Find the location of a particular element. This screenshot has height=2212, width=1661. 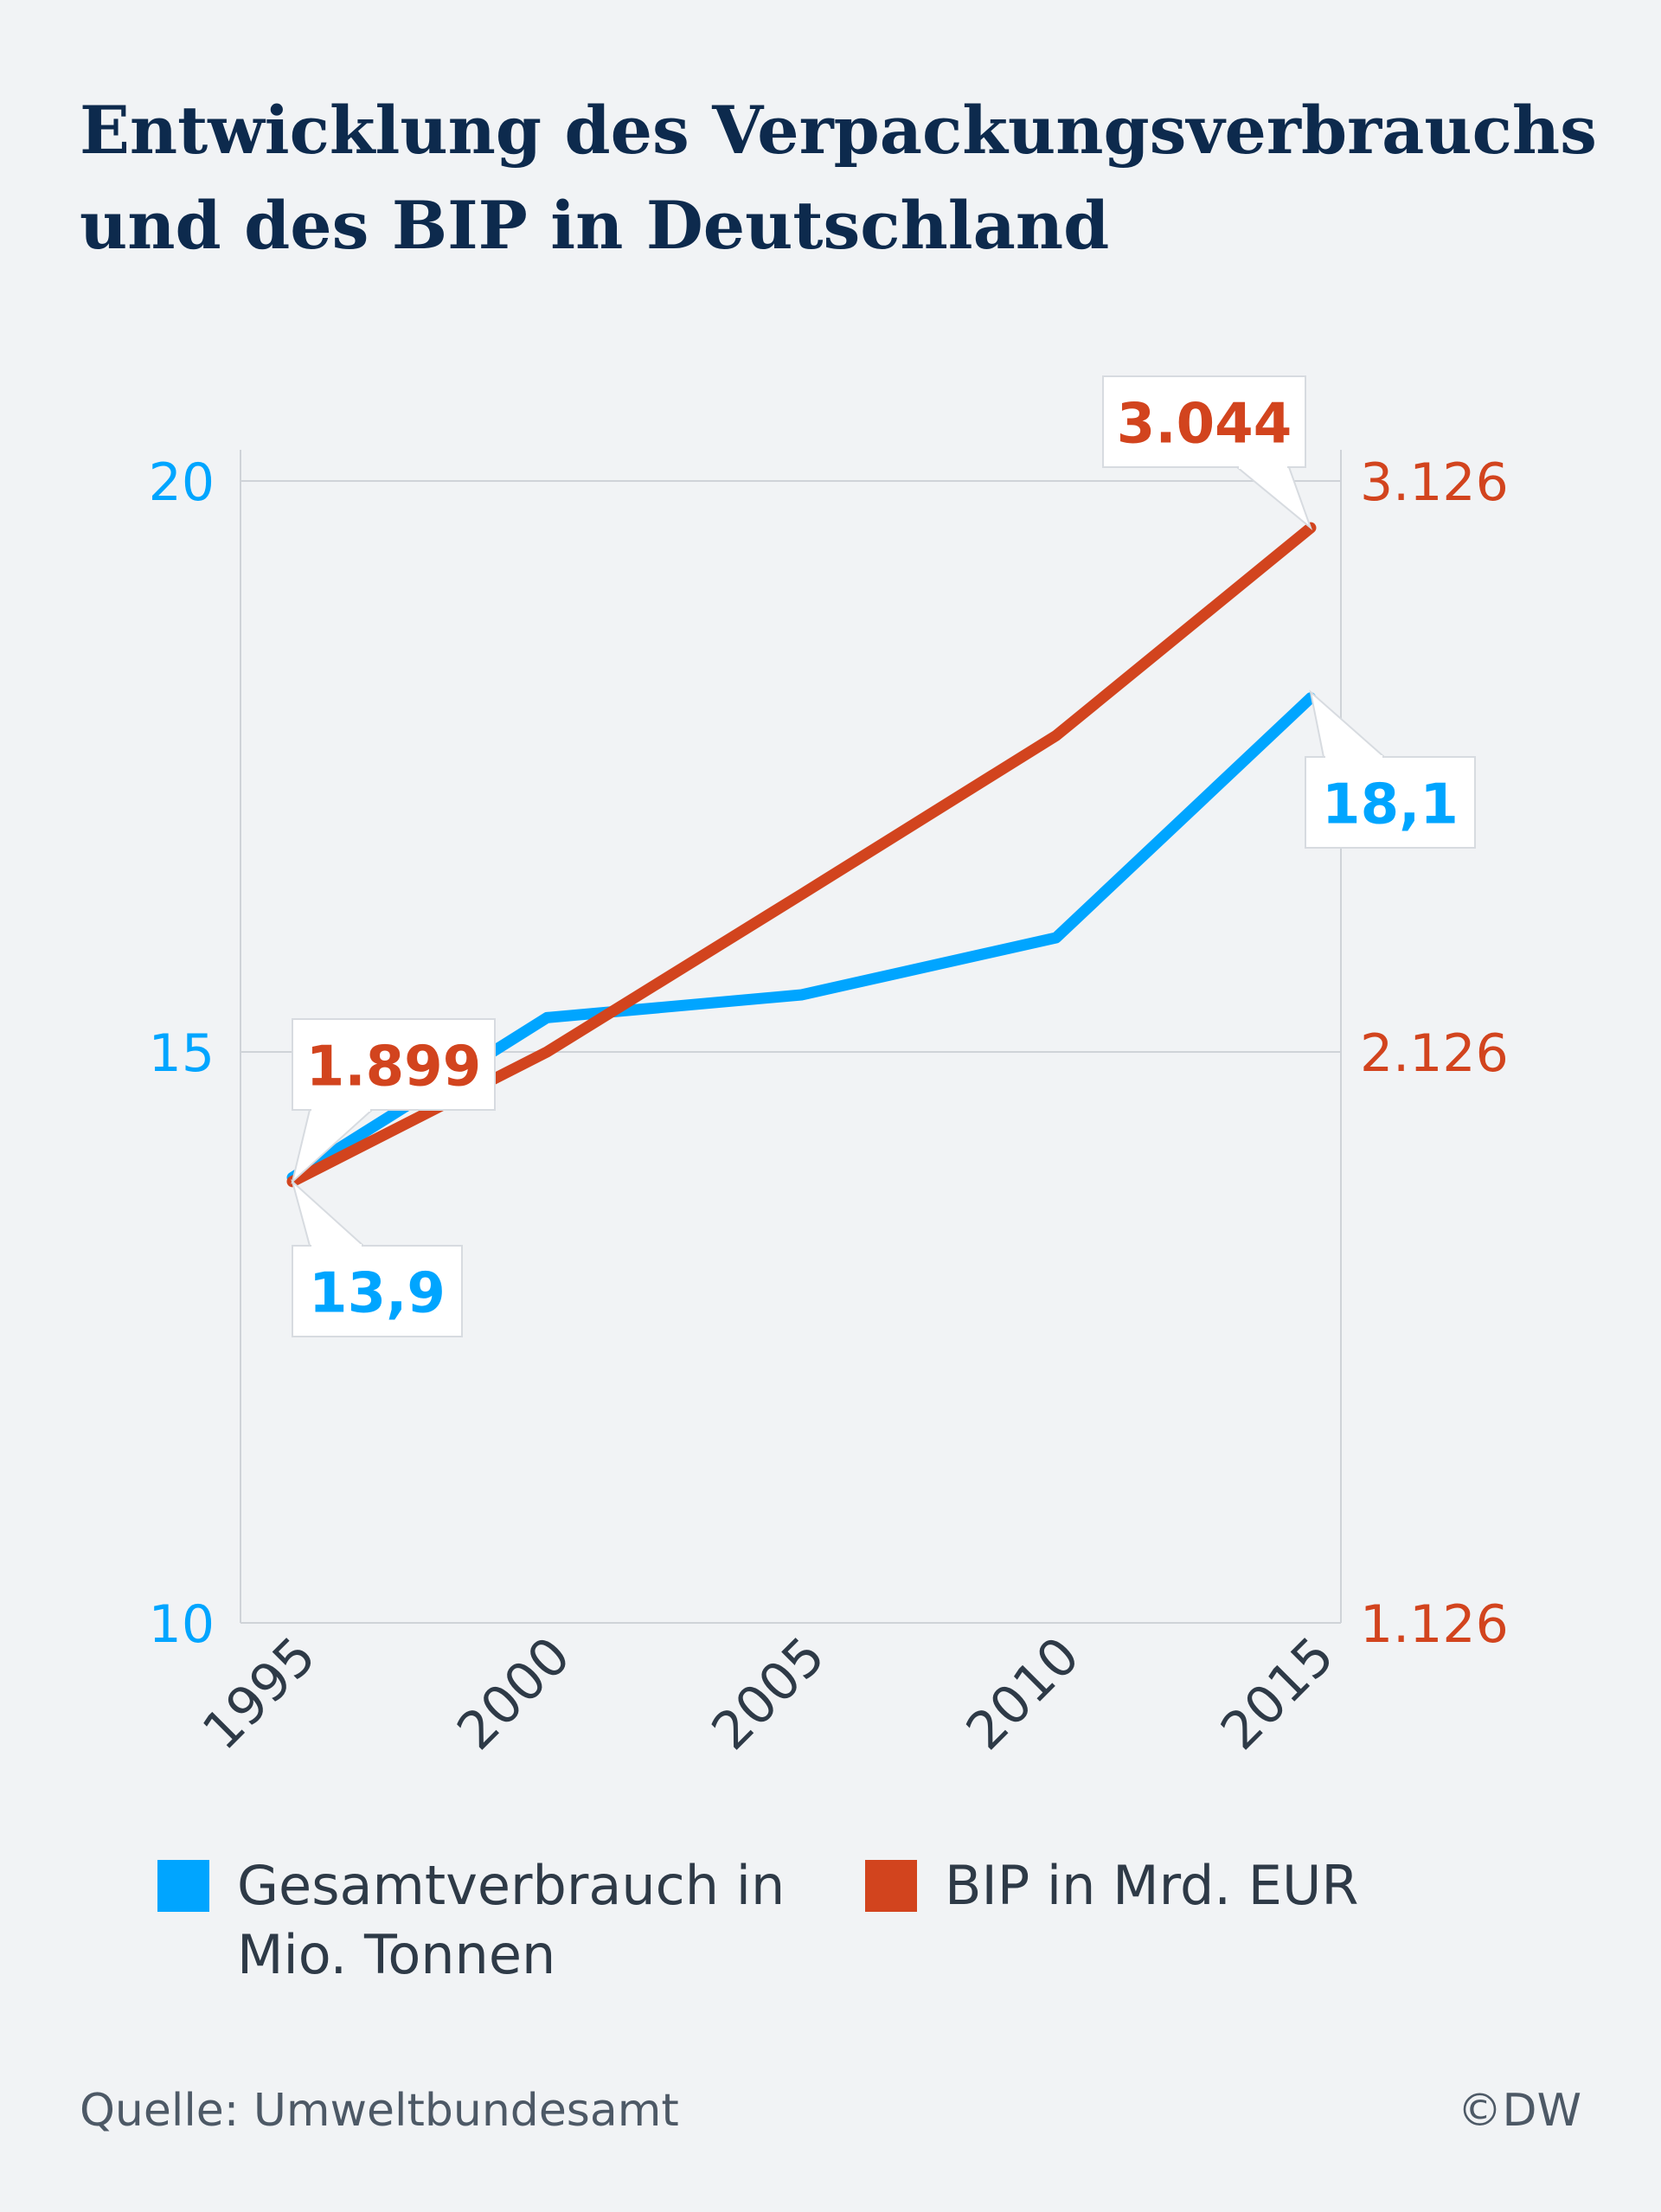

legend-label-gesamtverbrauch: Gesamtverbrauch in Mio. Tonnen is located at coordinates (511, 1921).